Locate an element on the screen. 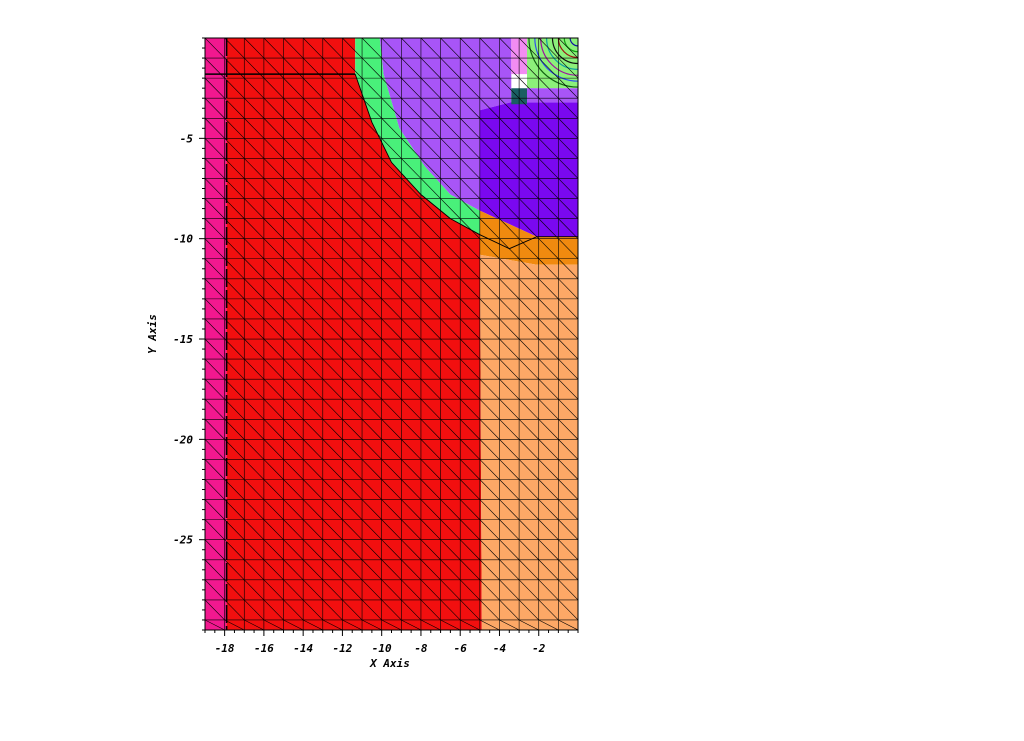 This screenshot has width=1024, height=741. y-tick-label: -20 is located at coordinates (183, 439).